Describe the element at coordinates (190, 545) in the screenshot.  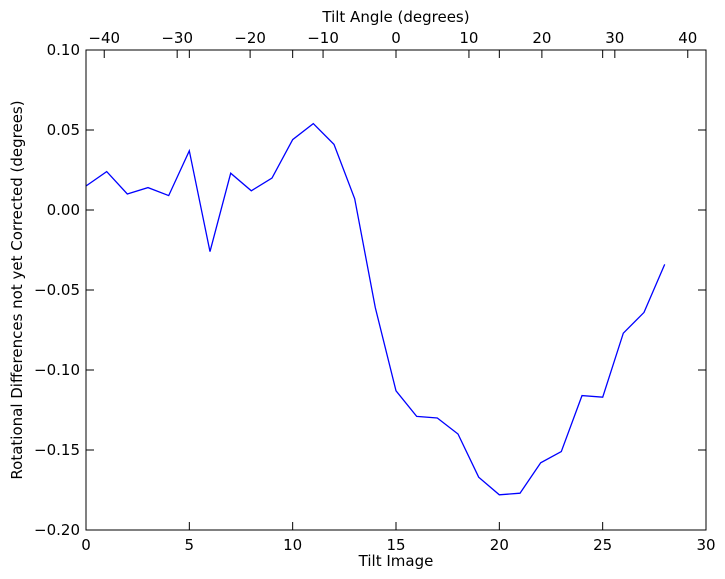
I see `x-tick-label: 5` at that location.